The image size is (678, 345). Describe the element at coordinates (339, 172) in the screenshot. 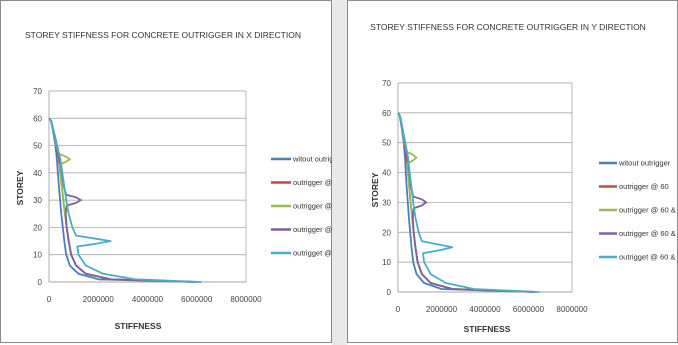

I see `panel-divider` at that location.